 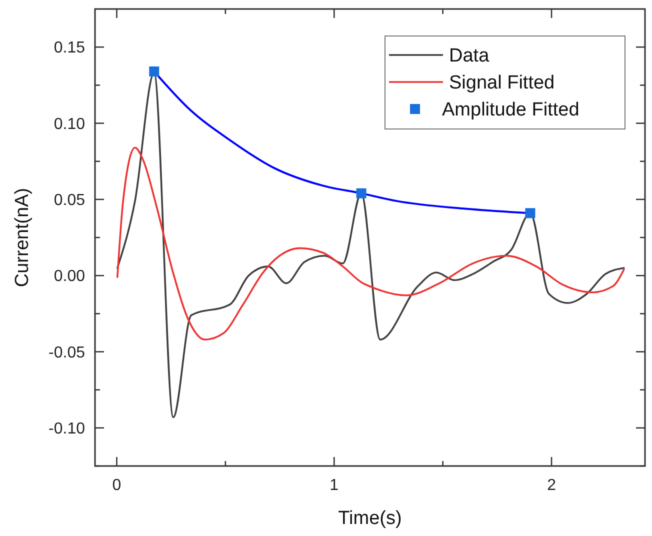 I want to click on legend-label: Amplitude Fitted, so click(x=511, y=110).